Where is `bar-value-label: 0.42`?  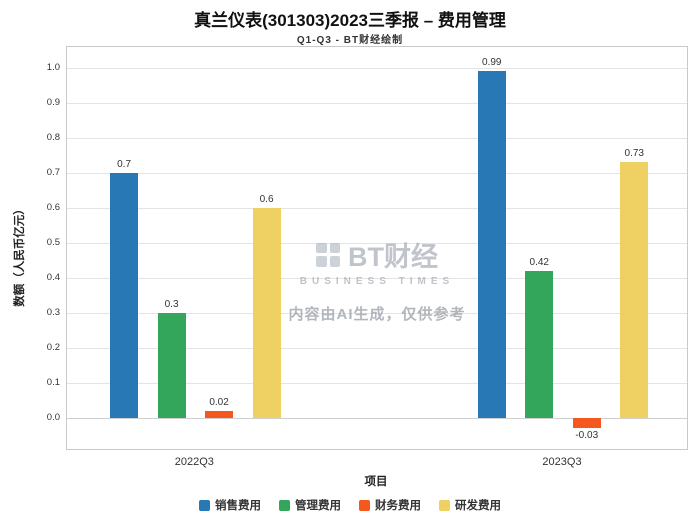 bar-value-label: 0.42 is located at coordinates (539, 262).